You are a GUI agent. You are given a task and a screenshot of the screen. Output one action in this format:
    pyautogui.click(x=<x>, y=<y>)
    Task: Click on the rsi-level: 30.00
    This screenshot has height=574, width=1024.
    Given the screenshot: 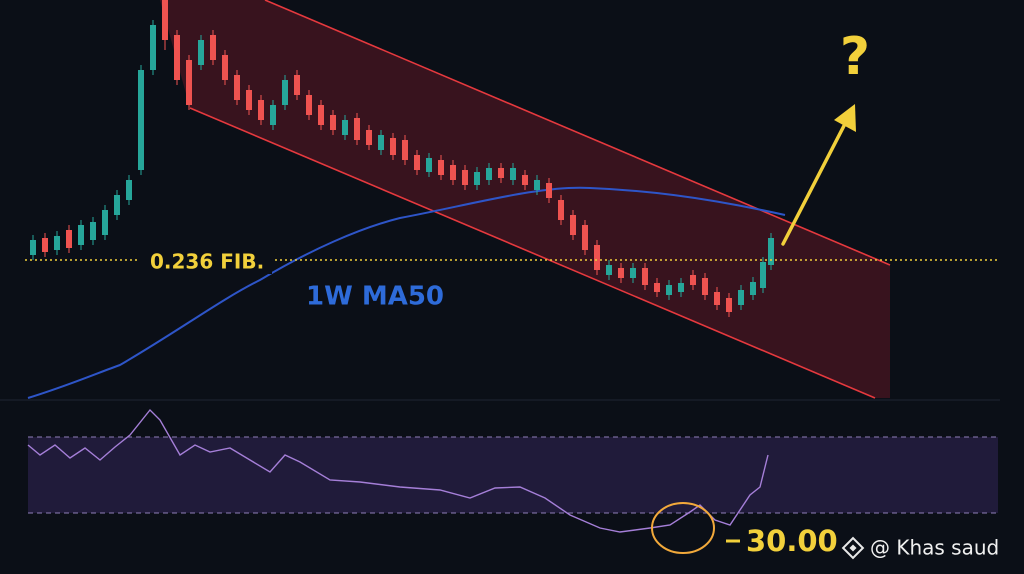 What is the action you would take?
    pyautogui.click(x=792, y=541)
    